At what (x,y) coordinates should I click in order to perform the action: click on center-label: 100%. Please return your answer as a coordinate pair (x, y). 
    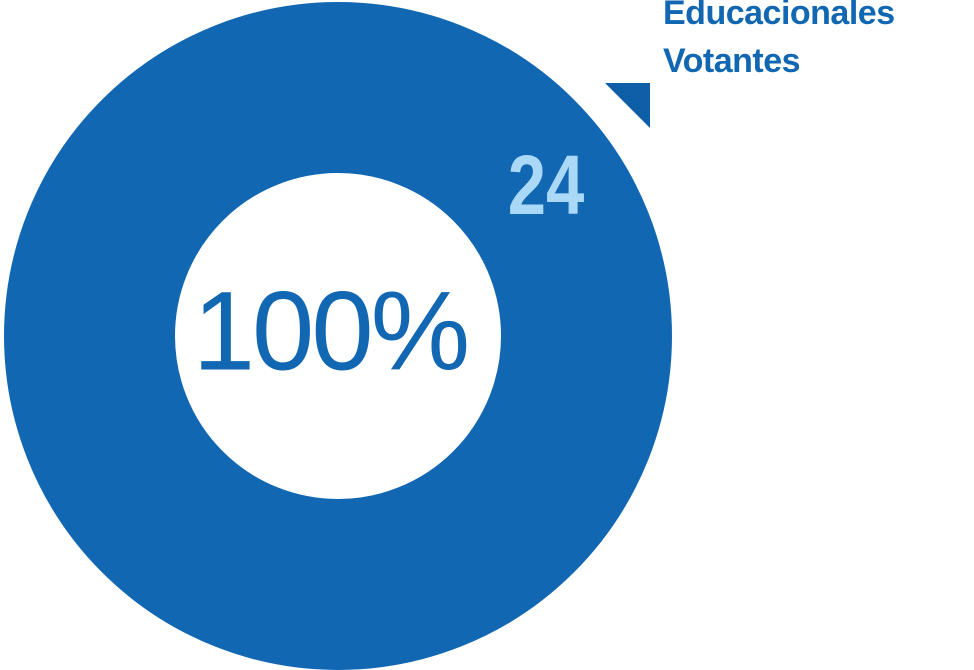
    Looking at the image, I should click on (330, 331).